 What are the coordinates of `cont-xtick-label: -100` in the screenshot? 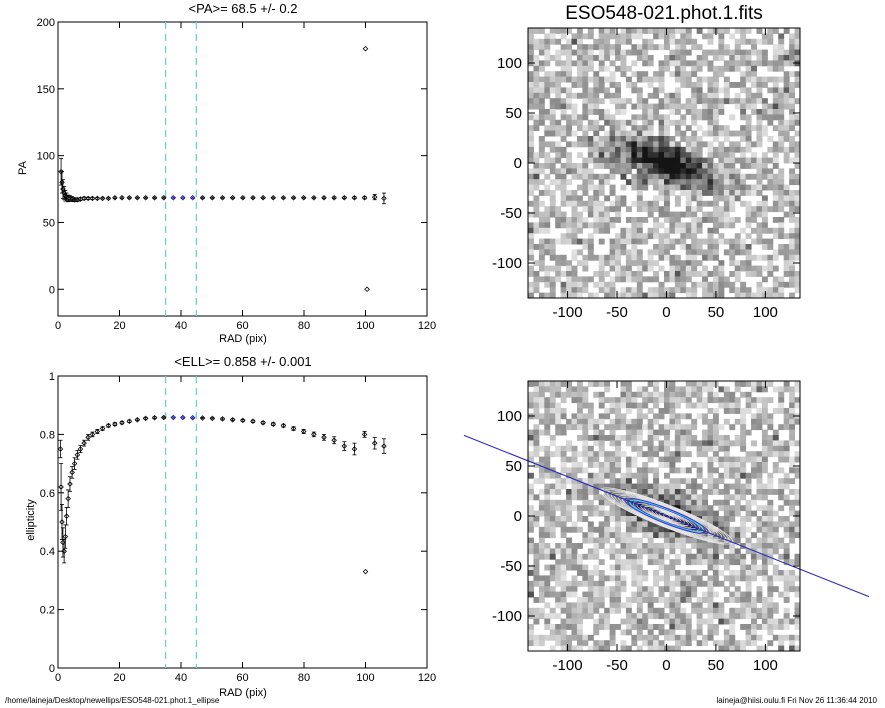 It's located at (568, 665).